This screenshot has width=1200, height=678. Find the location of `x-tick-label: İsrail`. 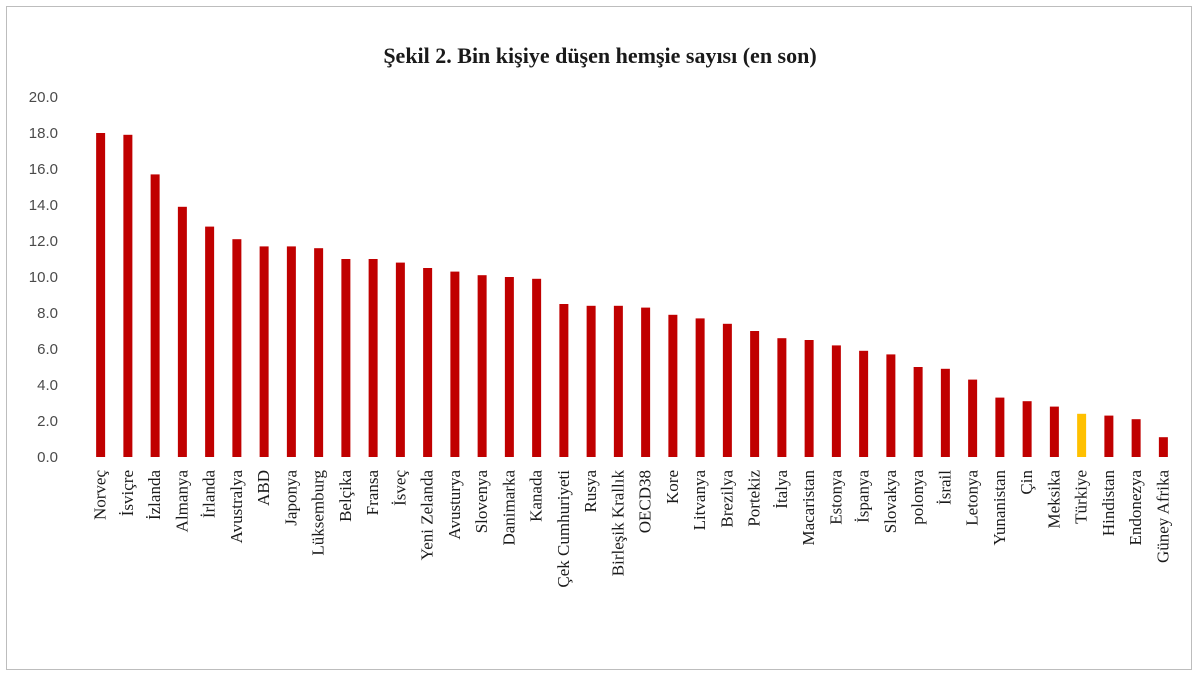

x-tick-label: İsrail is located at coordinates (944, 487).